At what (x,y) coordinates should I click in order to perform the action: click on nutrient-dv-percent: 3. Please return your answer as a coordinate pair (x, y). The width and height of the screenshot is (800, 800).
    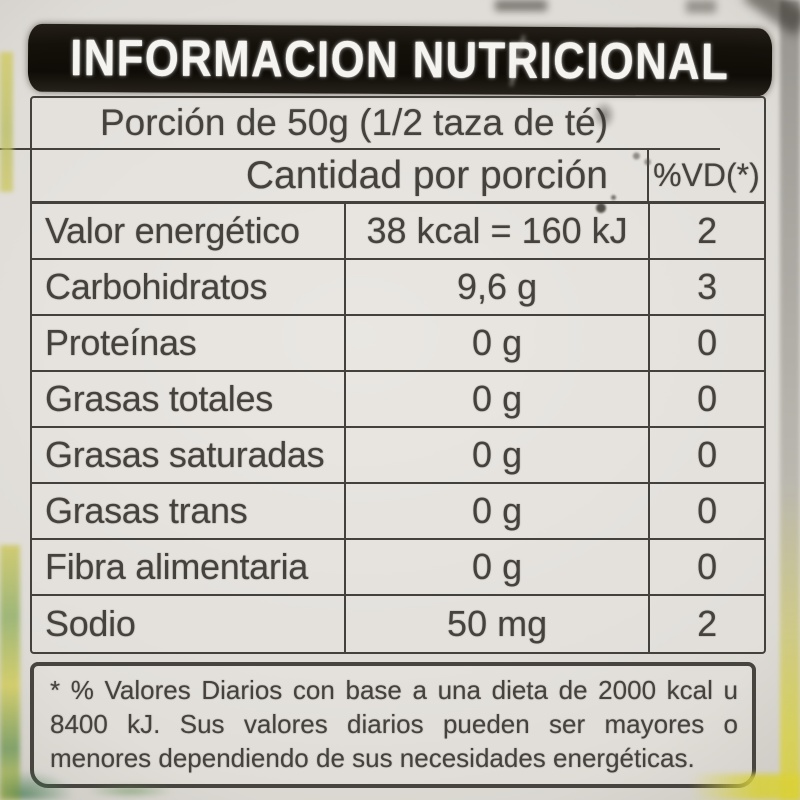
    Looking at the image, I should click on (706, 287).